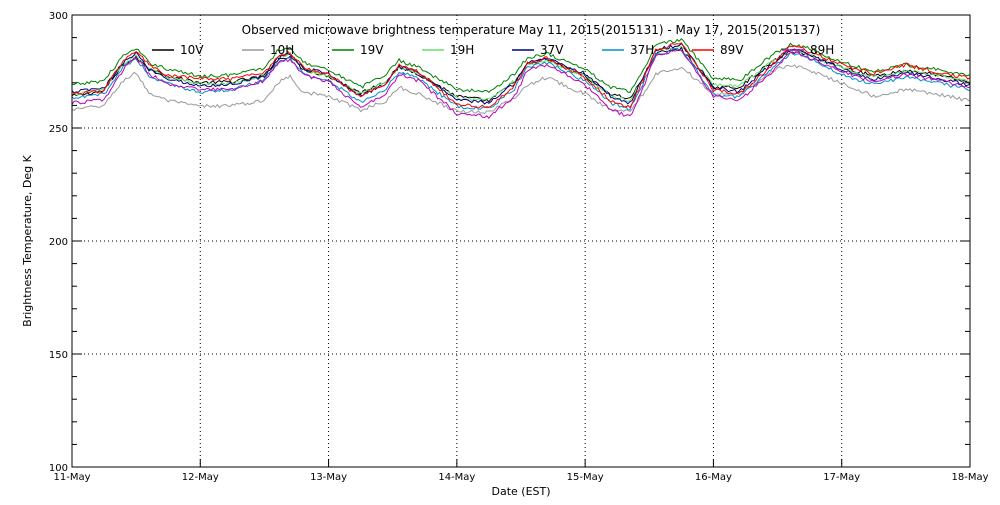 The image size is (1000, 505). I want to click on y-tick-label: 100, so click(58, 468).